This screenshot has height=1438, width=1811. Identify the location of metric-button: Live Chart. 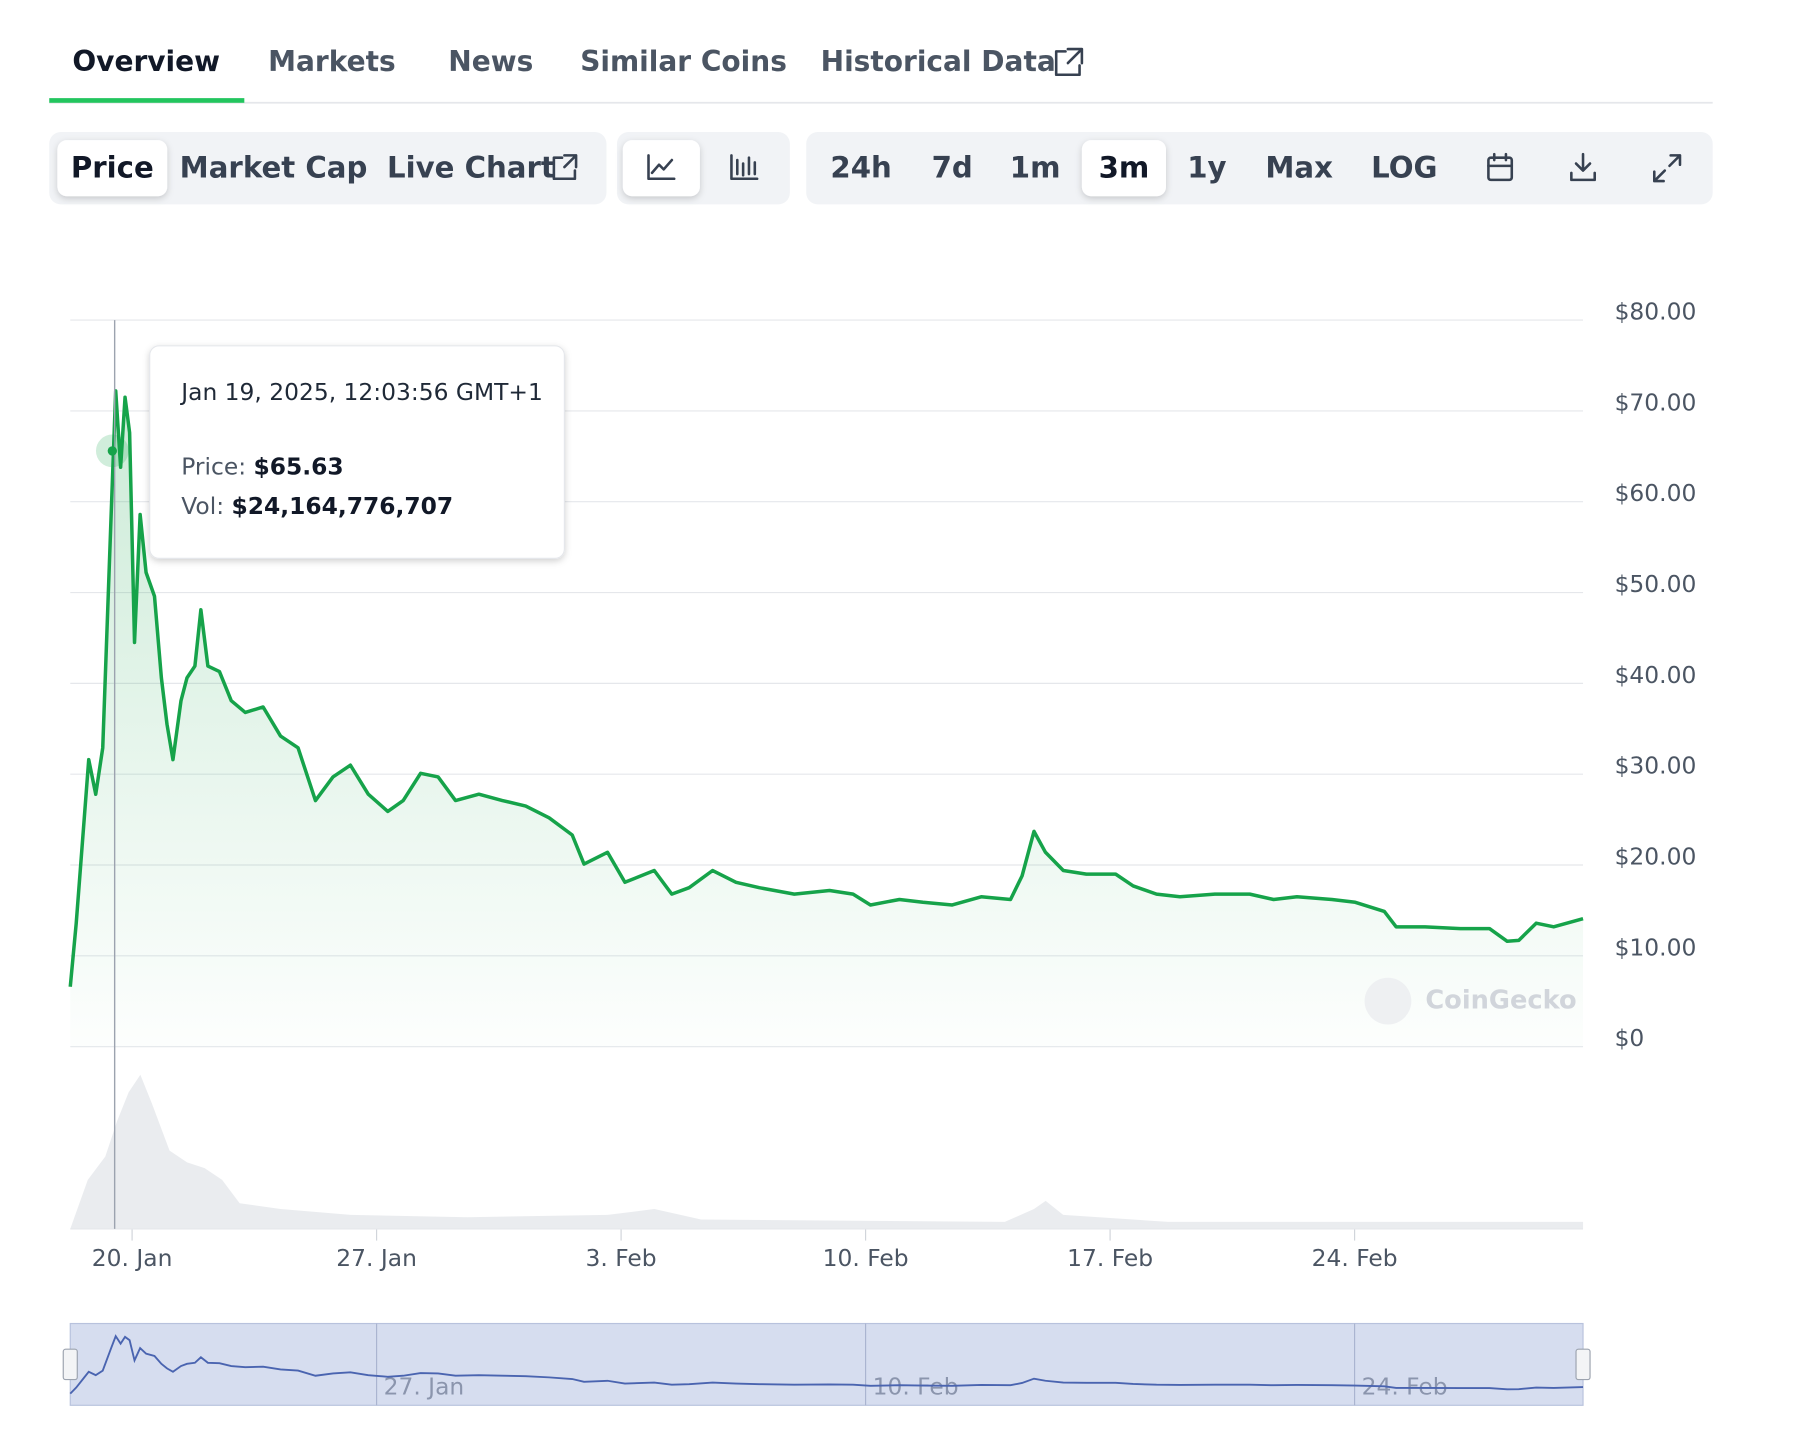
(471, 167).